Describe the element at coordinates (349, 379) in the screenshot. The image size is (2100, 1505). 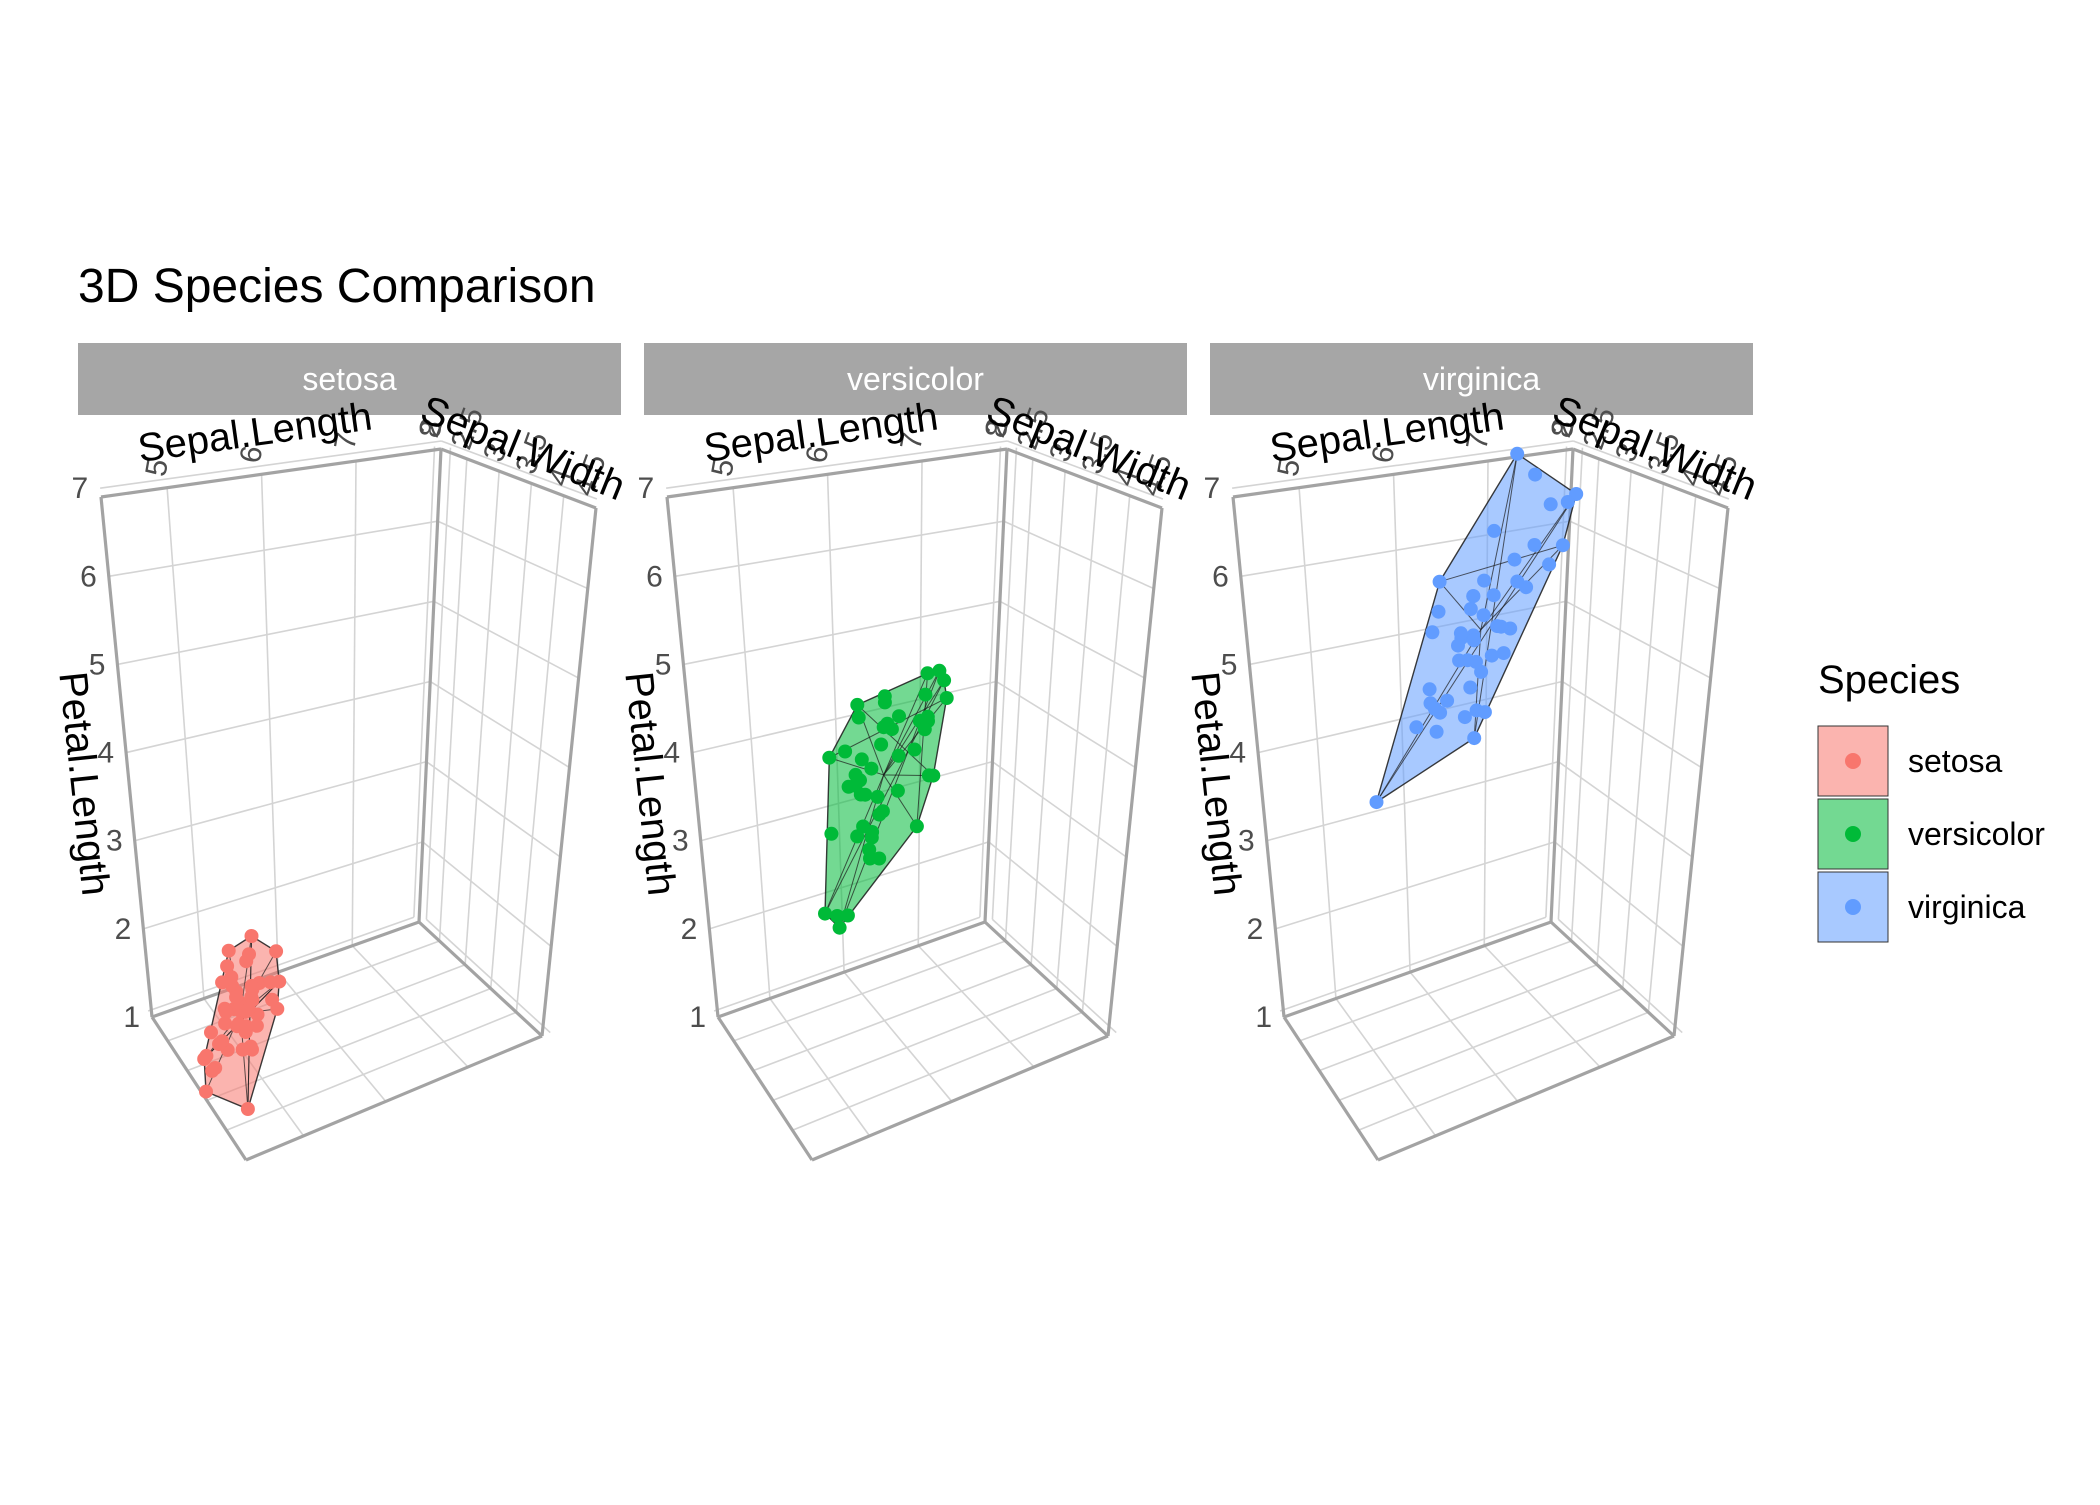
I see `facet-strip: setosa` at that location.